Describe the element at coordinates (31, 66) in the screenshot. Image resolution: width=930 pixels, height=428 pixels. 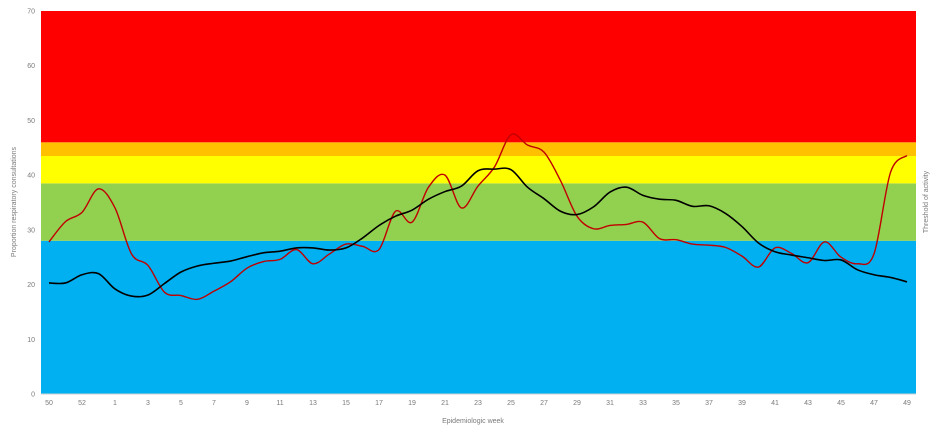
I see `y-tick-label: 60` at that location.